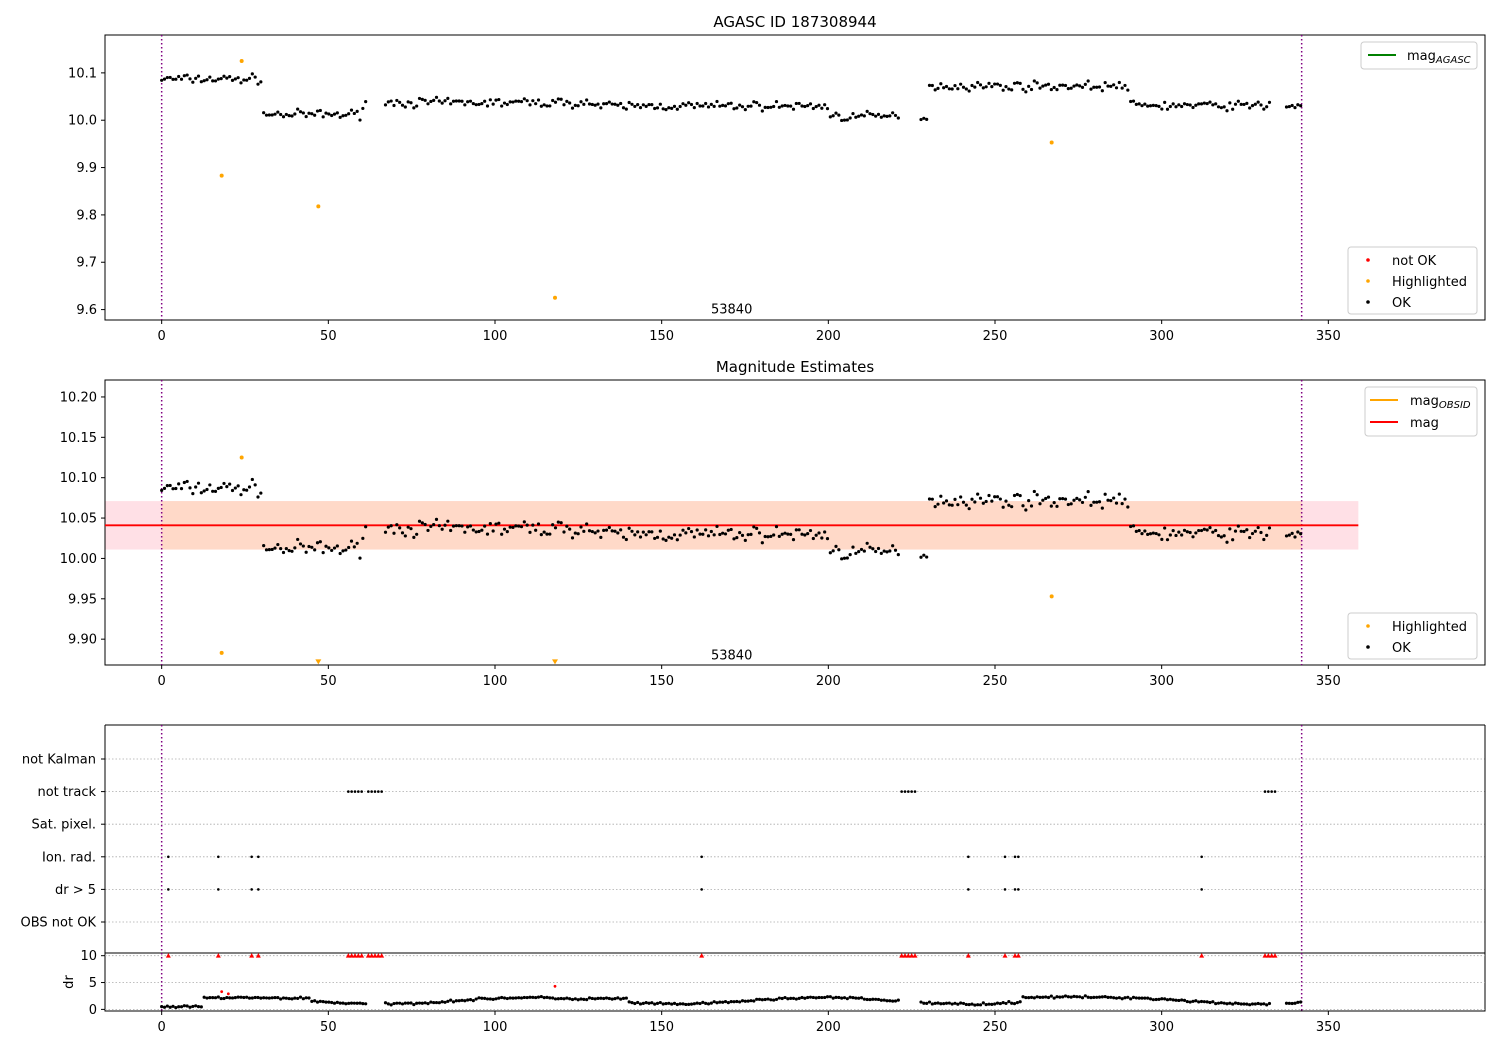 This screenshot has height=1050, width=1500. What do you see at coordinates (93, 1010) in the screenshot?
I see `y-tick-label: 0` at bounding box center [93, 1010].